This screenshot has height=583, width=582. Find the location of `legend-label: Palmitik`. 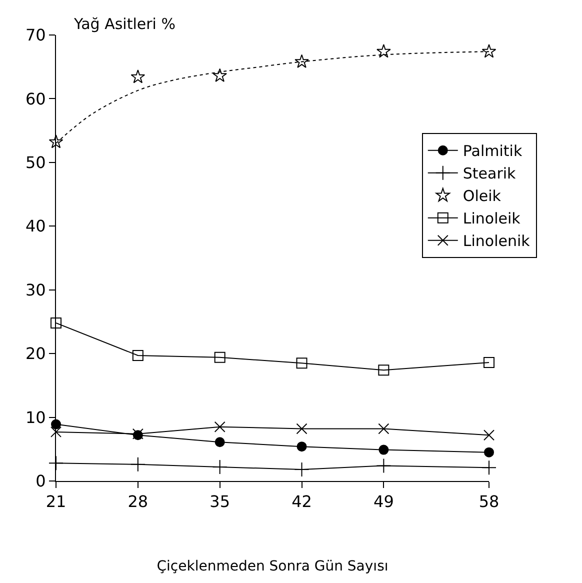

legend-label: Palmitik is located at coordinates (492, 151).